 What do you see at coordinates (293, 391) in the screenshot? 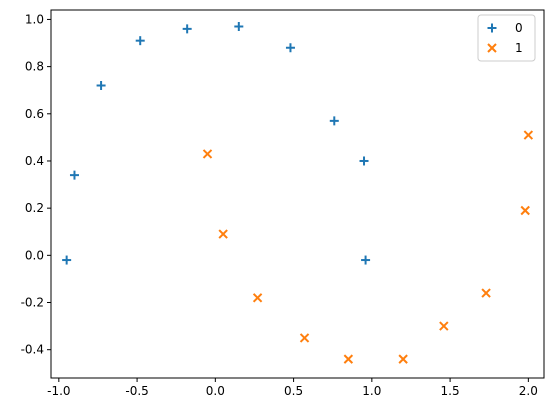
I see `x-tick-label: 0.5` at bounding box center [293, 391].